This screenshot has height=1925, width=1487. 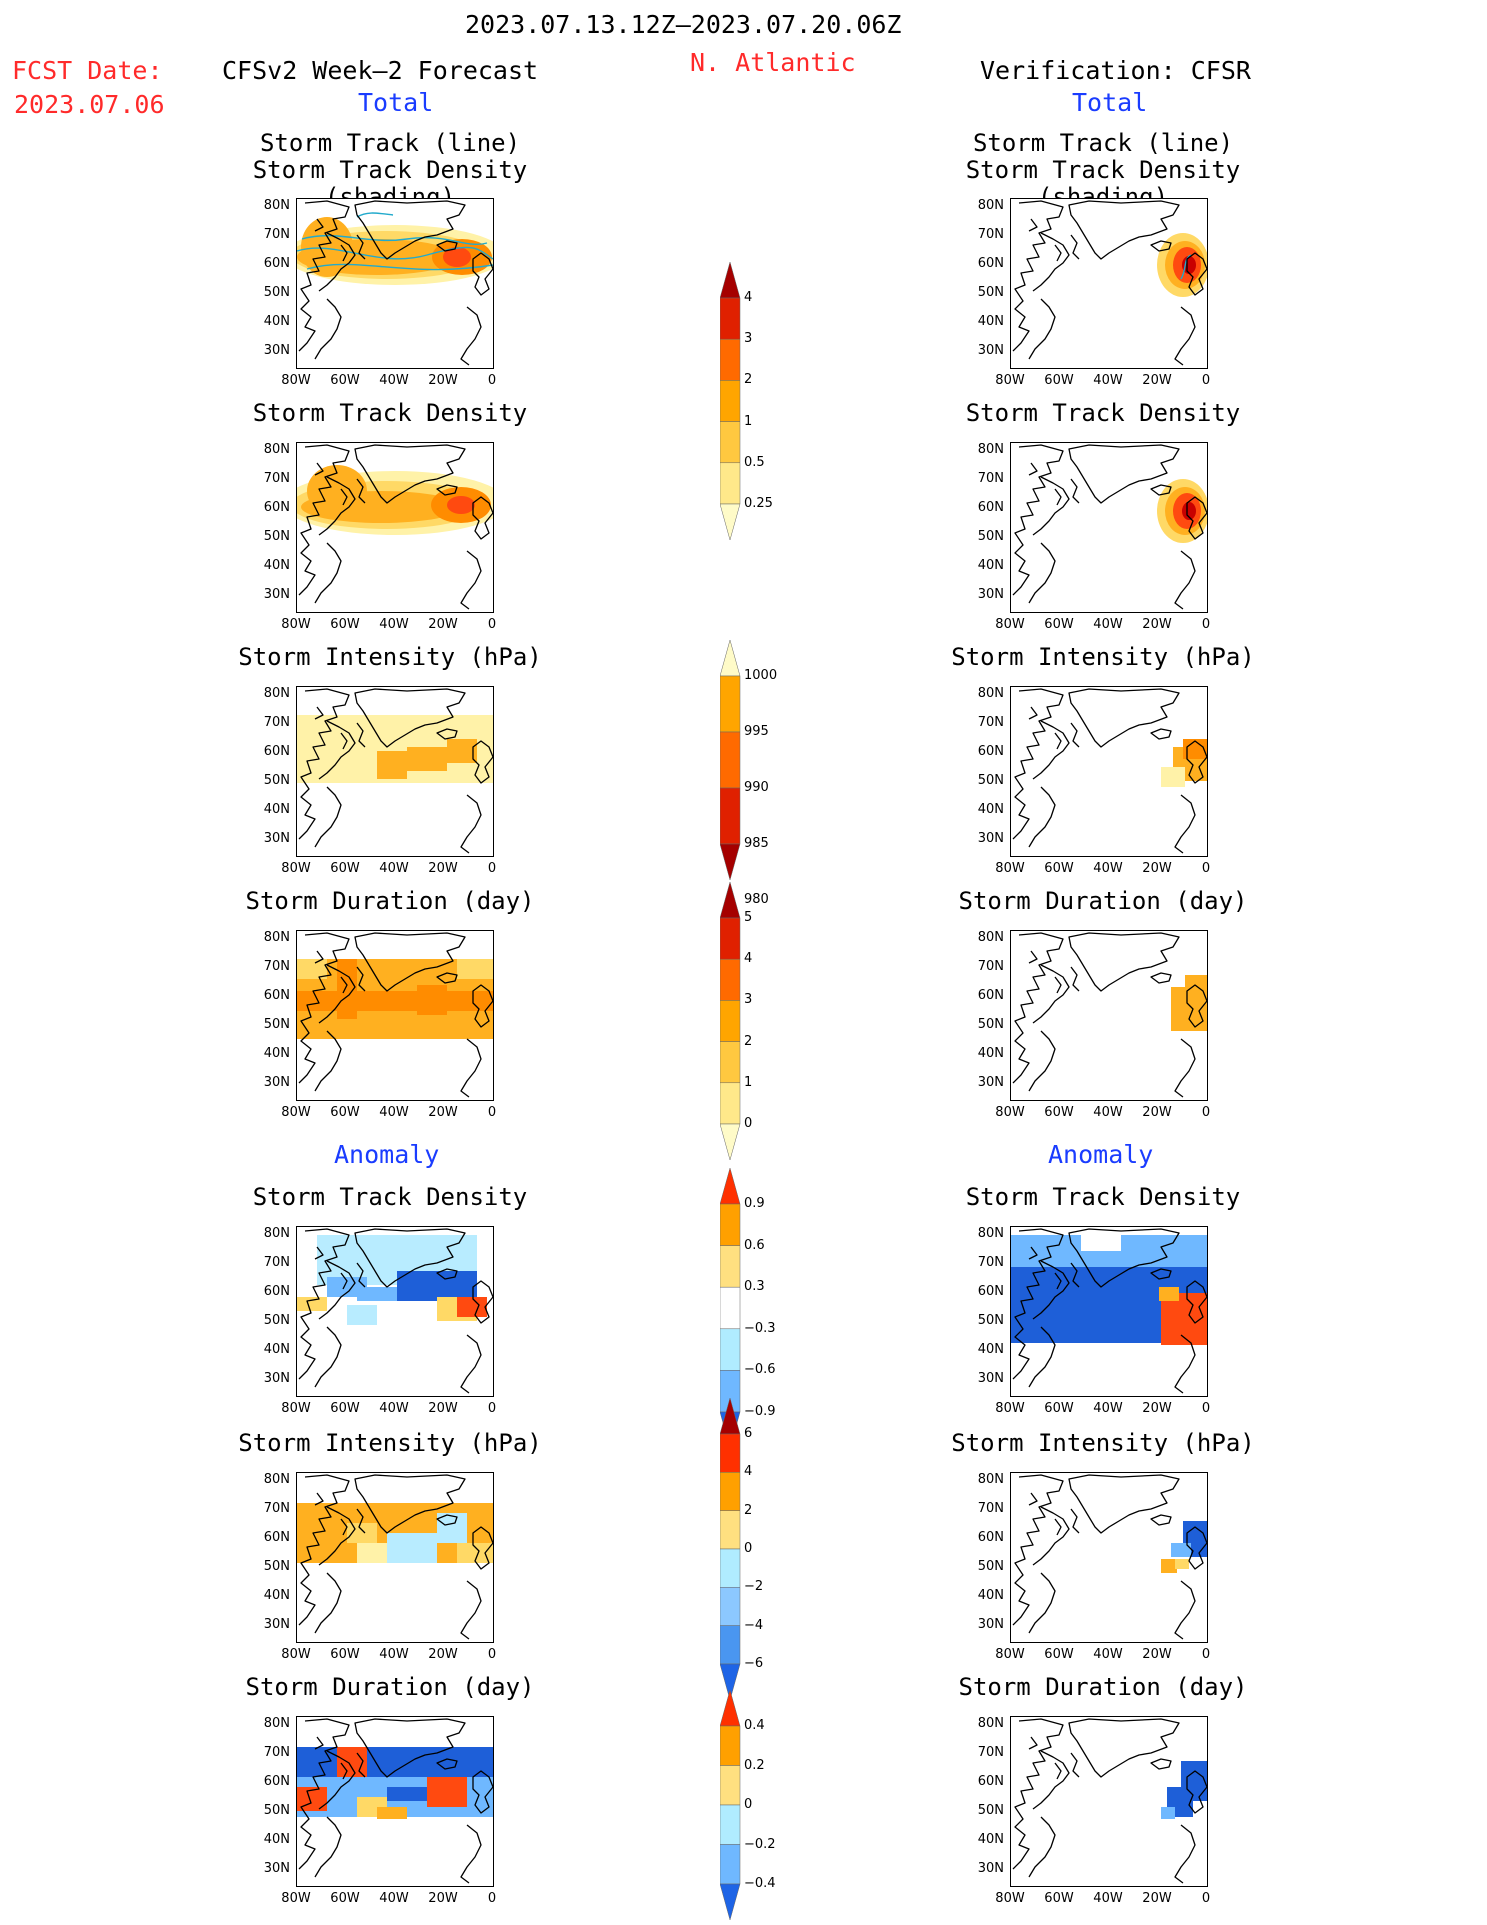 I want to click on colorbar-label: 0.3, so click(x=754, y=1287).